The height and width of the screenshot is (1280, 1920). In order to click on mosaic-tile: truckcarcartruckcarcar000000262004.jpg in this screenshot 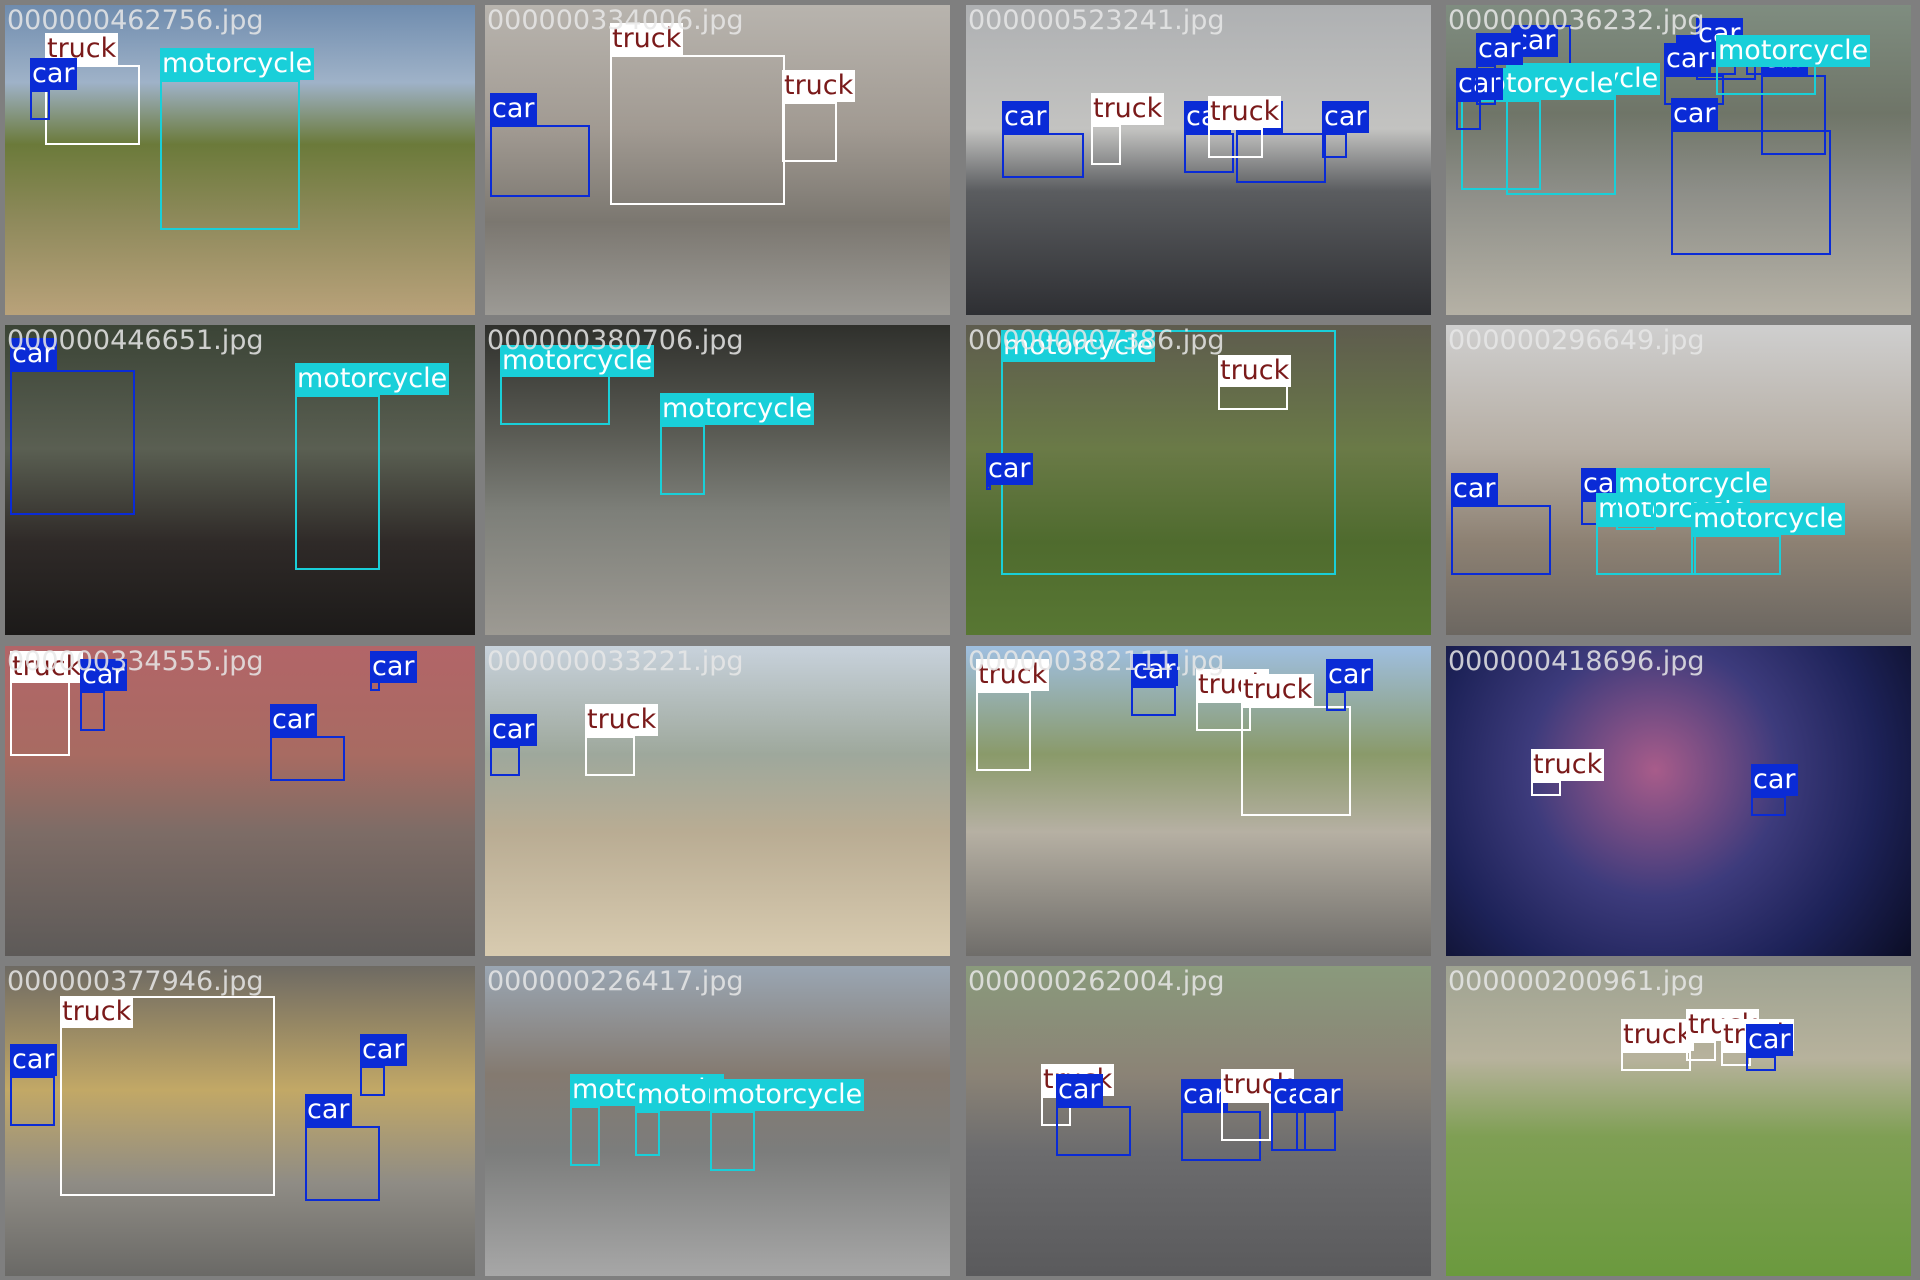, I will do `click(1198, 1121)`.